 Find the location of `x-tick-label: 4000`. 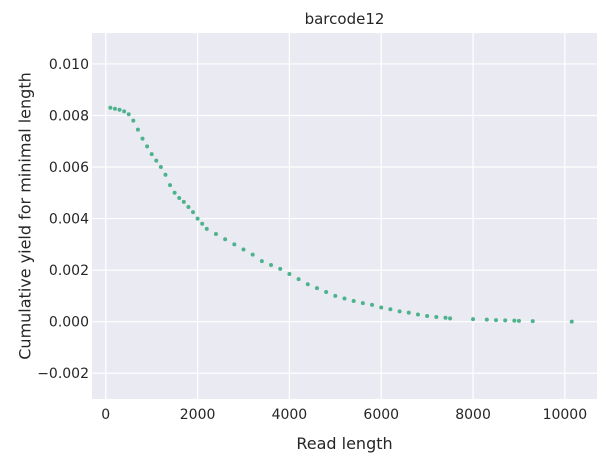

x-tick-label: 4000 is located at coordinates (290, 415).